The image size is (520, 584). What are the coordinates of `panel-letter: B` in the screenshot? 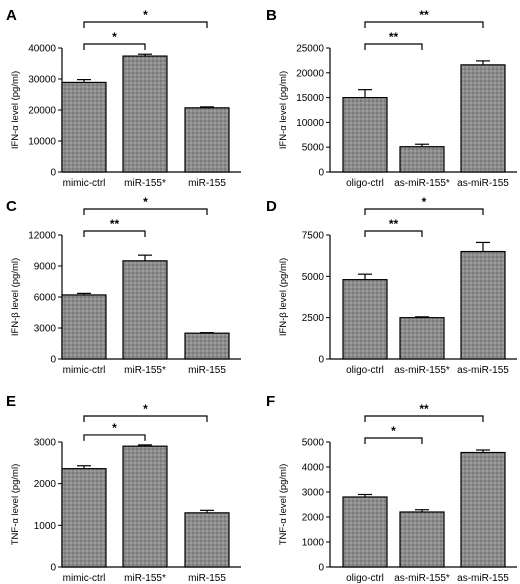 It's located at (271, 15).